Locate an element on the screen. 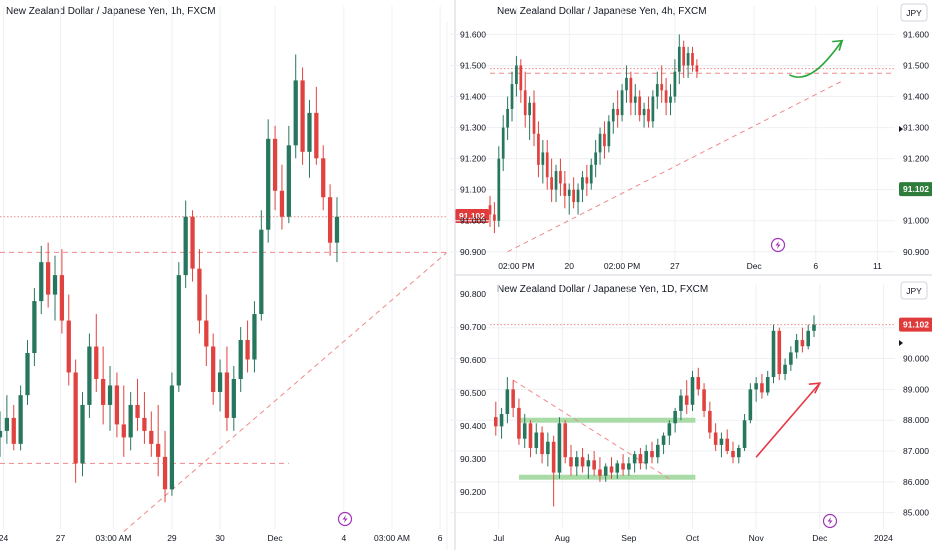 The width and height of the screenshot is (932, 555). x-tick-label: 20 is located at coordinates (570, 266).